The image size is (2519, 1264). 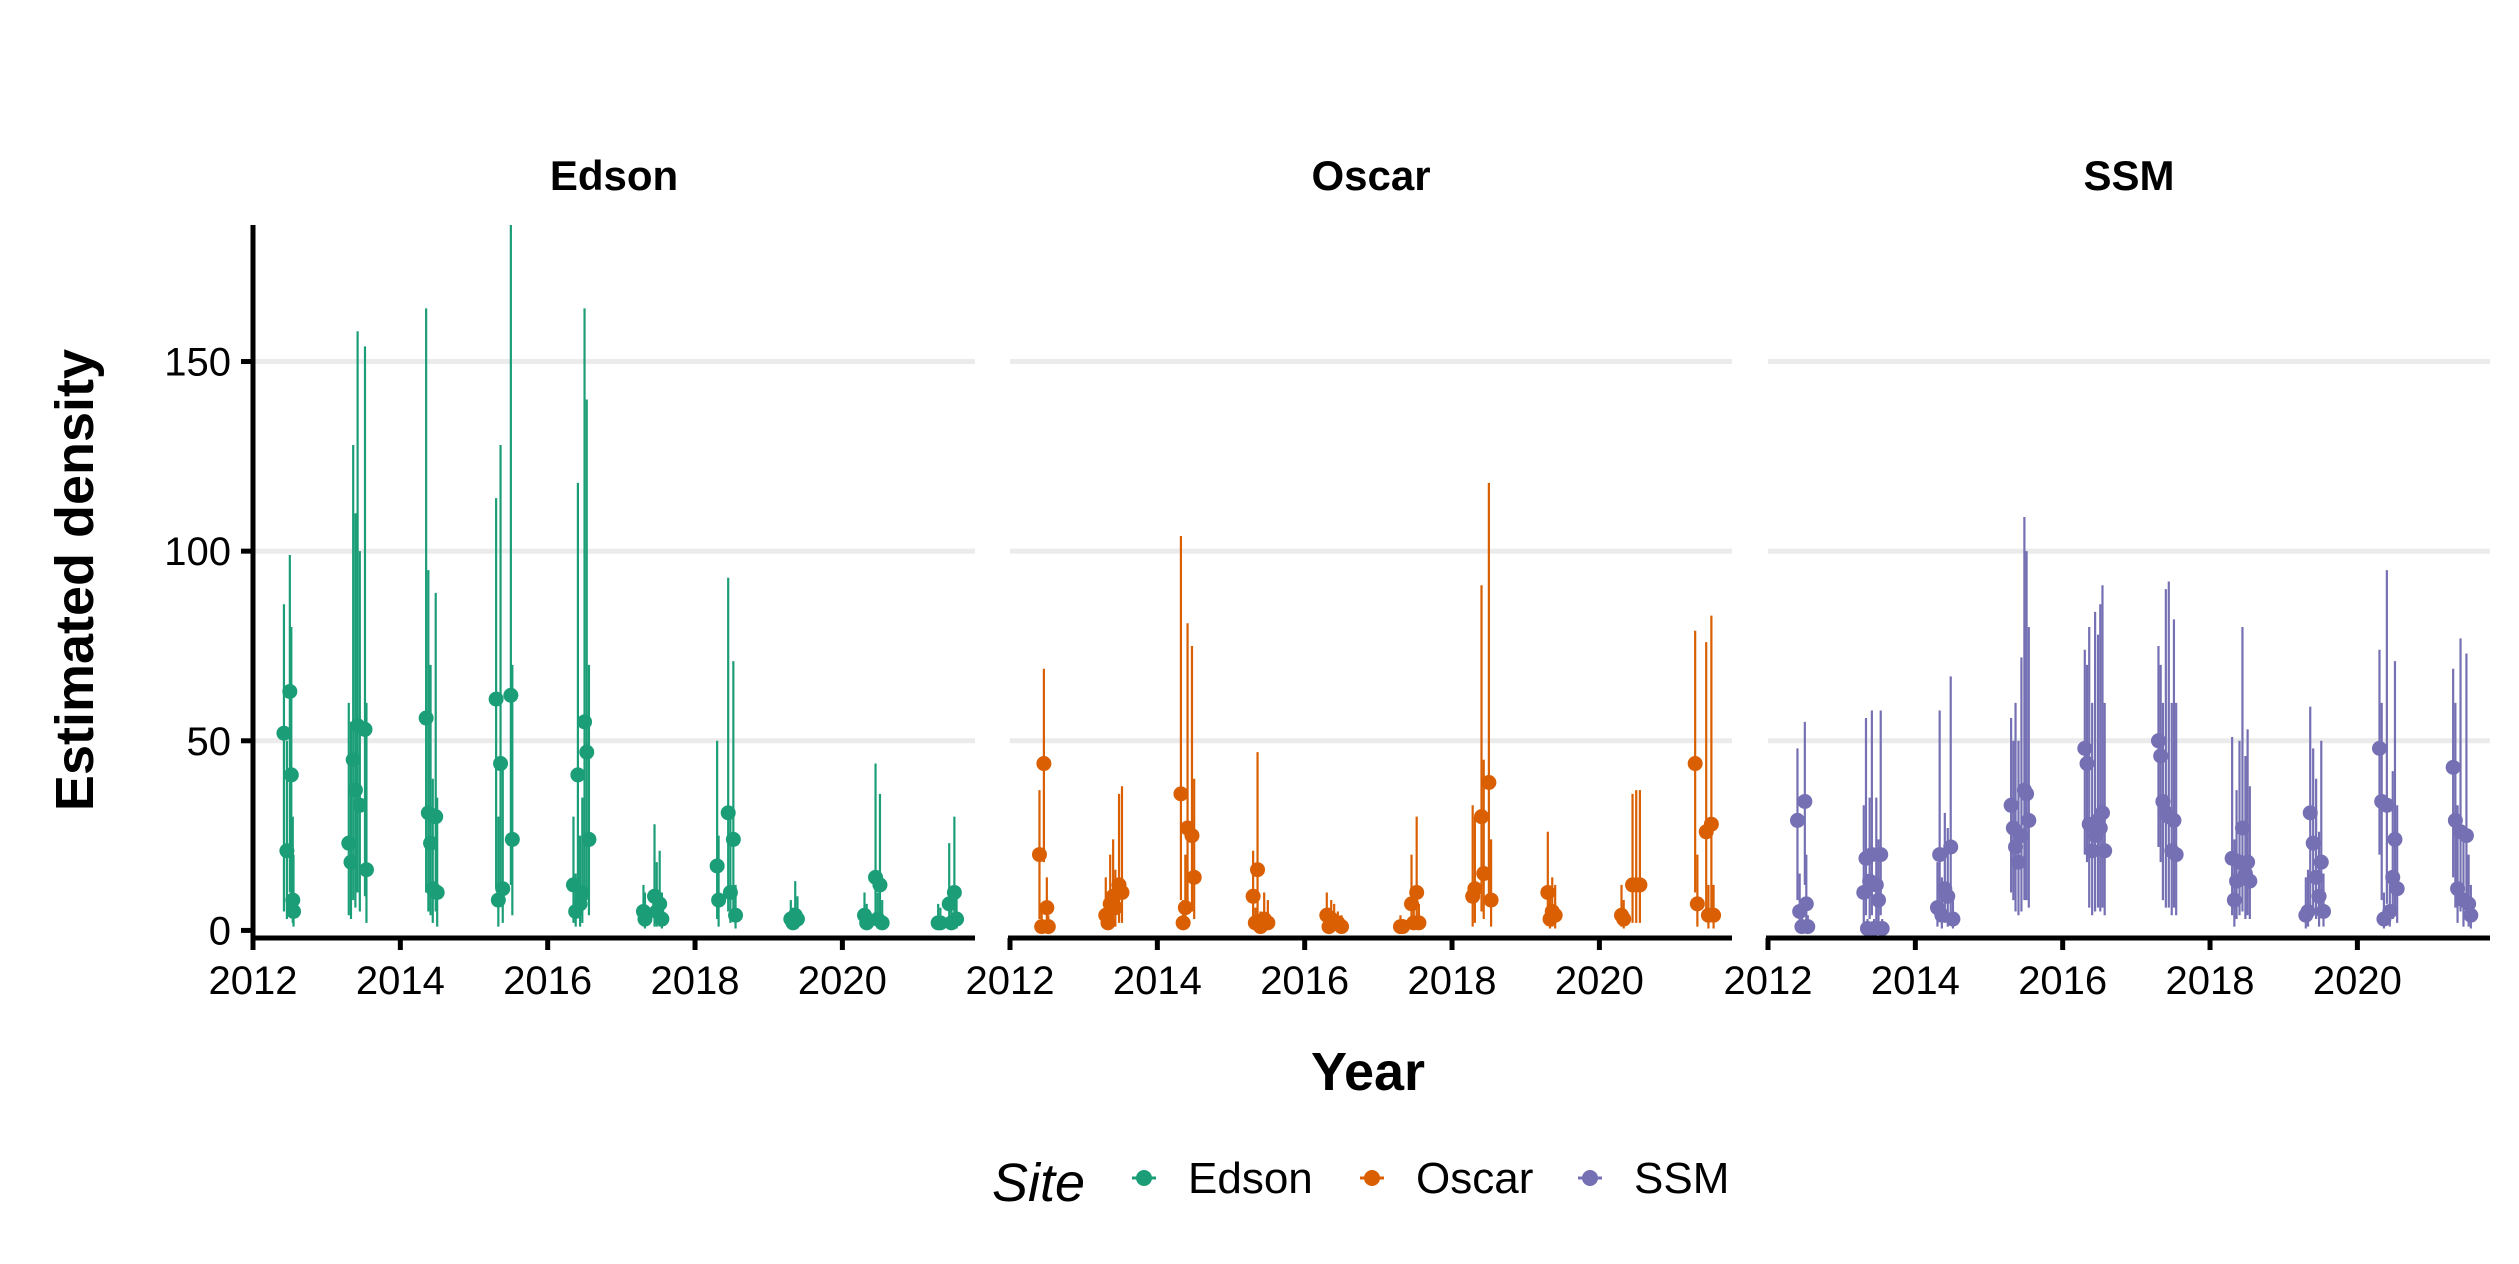 I want to click on legend-label-edson: Edson, so click(x=1250, y=1178).